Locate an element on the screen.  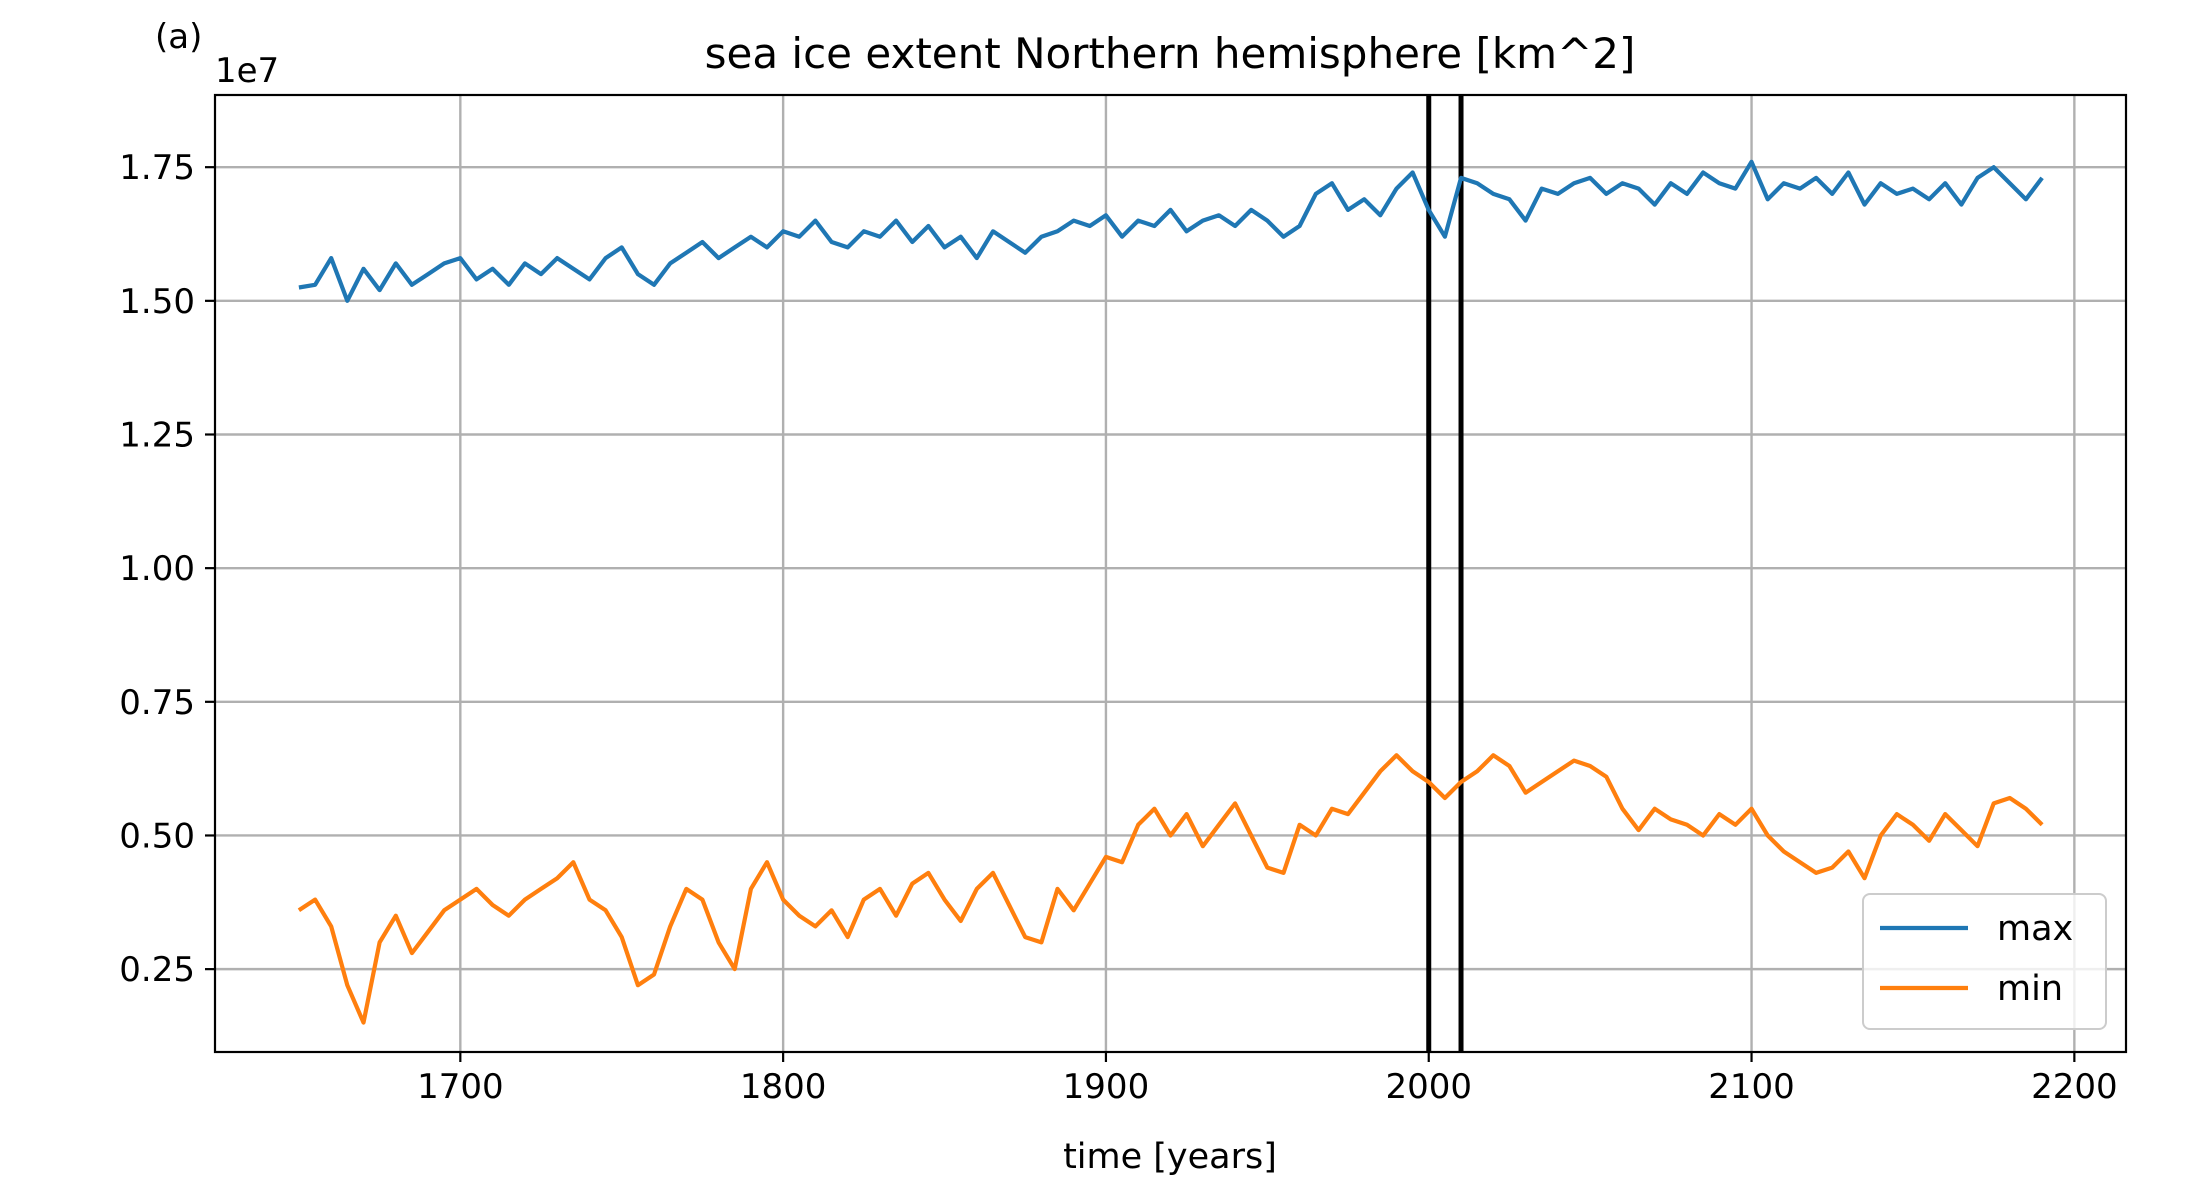
x-tick-label: 2100 is located at coordinates (1751, 1087).